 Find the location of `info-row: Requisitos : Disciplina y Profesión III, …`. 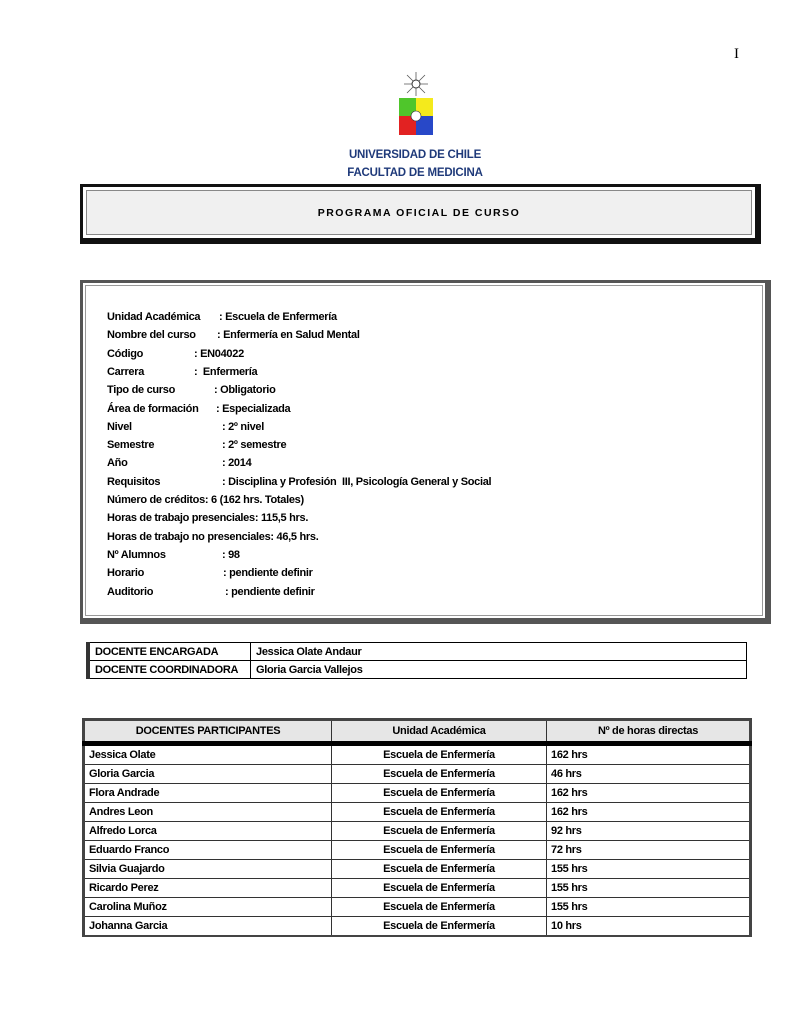

info-row: Requisitos : Disciplina y Profesión III, … is located at coordinates (299, 481).